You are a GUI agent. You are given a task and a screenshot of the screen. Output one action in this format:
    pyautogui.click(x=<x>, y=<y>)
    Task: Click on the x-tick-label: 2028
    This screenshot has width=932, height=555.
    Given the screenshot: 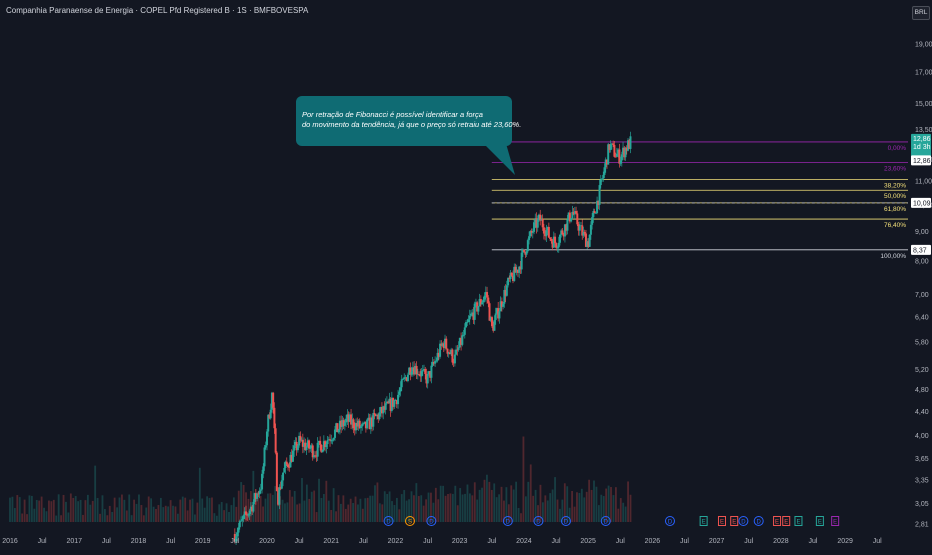 What is the action you would take?
    pyautogui.click(x=781, y=541)
    